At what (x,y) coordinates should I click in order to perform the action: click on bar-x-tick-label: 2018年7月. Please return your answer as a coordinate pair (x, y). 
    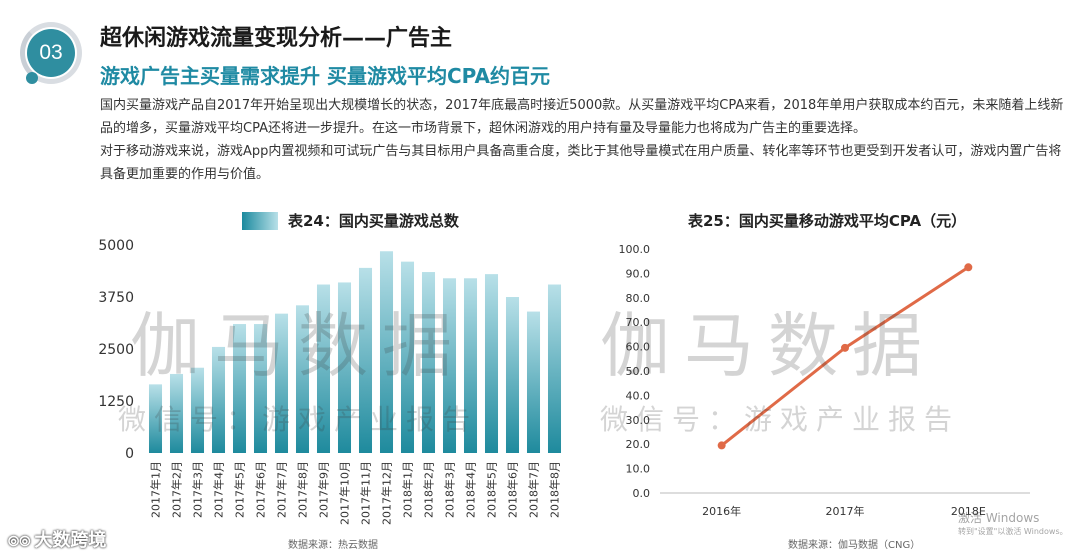
    Looking at the image, I should click on (534, 489).